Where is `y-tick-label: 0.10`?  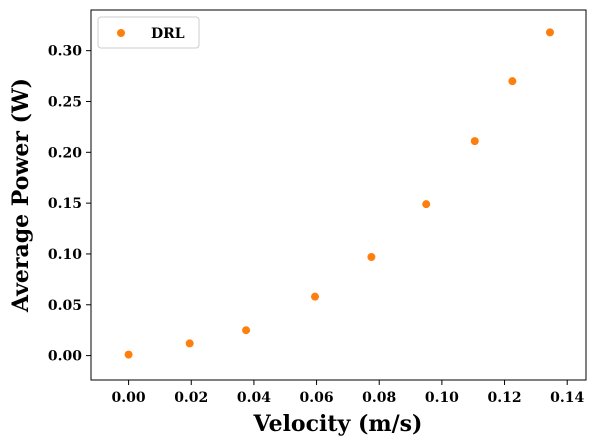 y-tick-label: 0.10 is located at coordinates (65, 255).